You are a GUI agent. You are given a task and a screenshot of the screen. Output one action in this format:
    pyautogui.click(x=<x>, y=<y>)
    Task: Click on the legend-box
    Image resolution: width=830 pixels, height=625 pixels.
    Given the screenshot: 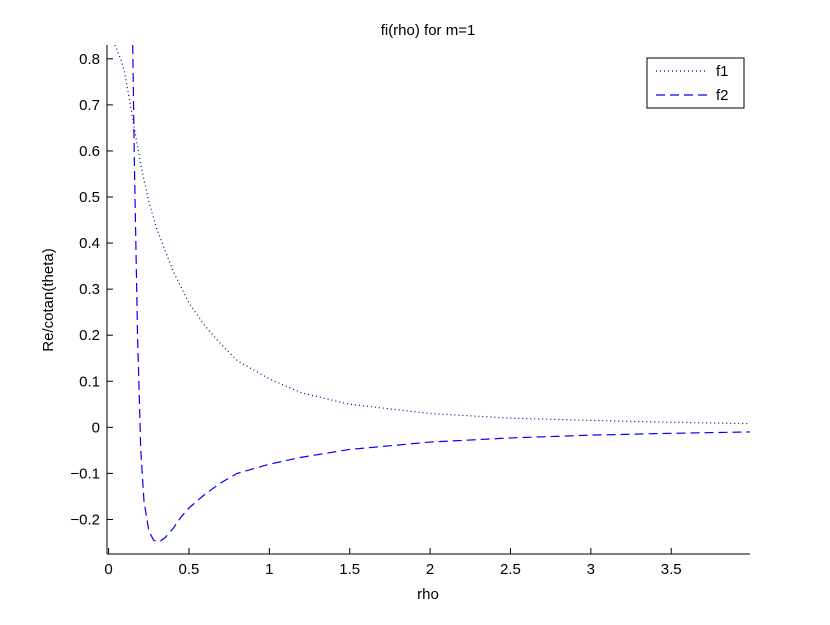 What is the action you would take?
    pyautogui.click(x=695, y=83)
    